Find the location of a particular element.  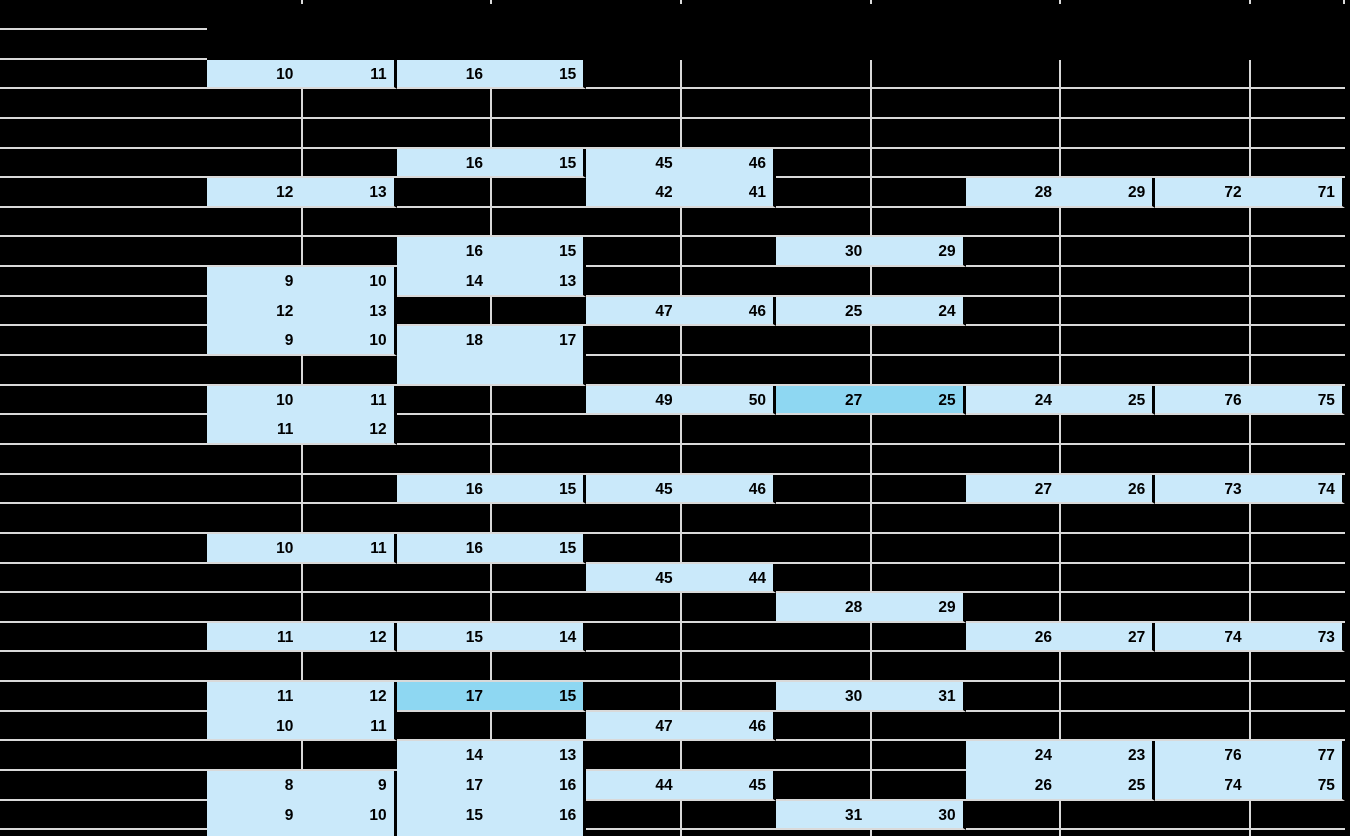

value-cell-block-highlighted: 17 15 is located at coordinates (491, 697).